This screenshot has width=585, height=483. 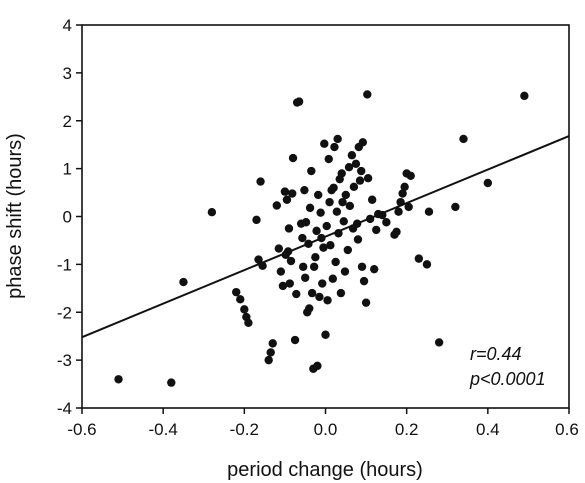 I want to click on y-axis-title: phase shift (hours), so click(x=15, y=216).